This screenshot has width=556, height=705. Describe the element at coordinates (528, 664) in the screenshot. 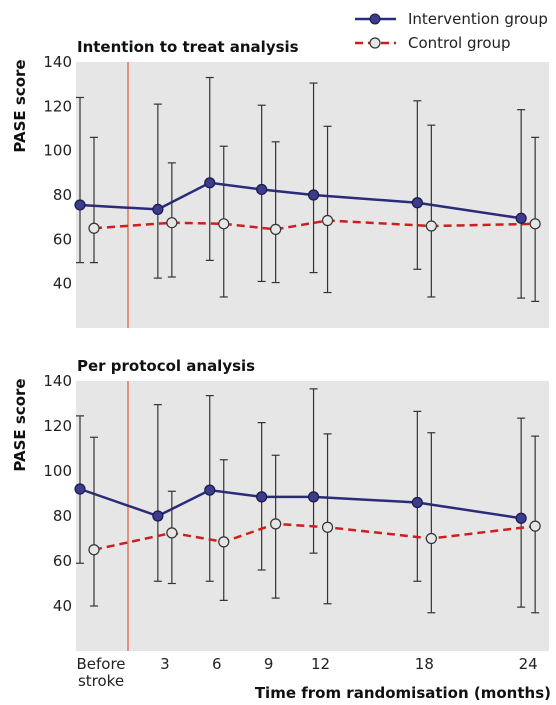

I see `x-tick-label: 24` at that location.